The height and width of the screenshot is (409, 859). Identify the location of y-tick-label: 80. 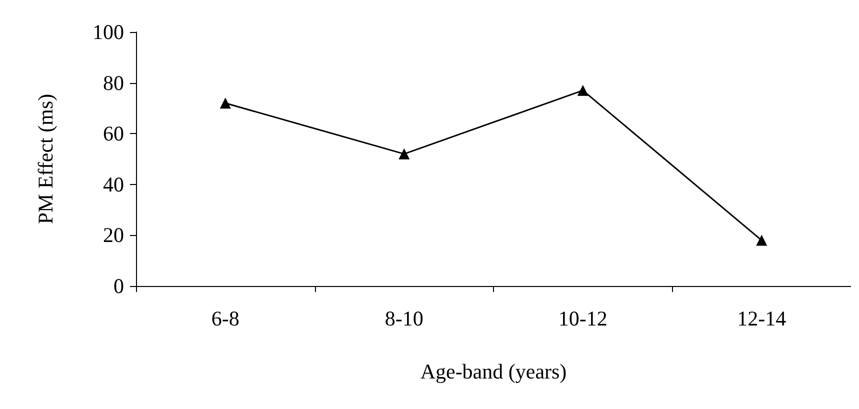
(113, 82).